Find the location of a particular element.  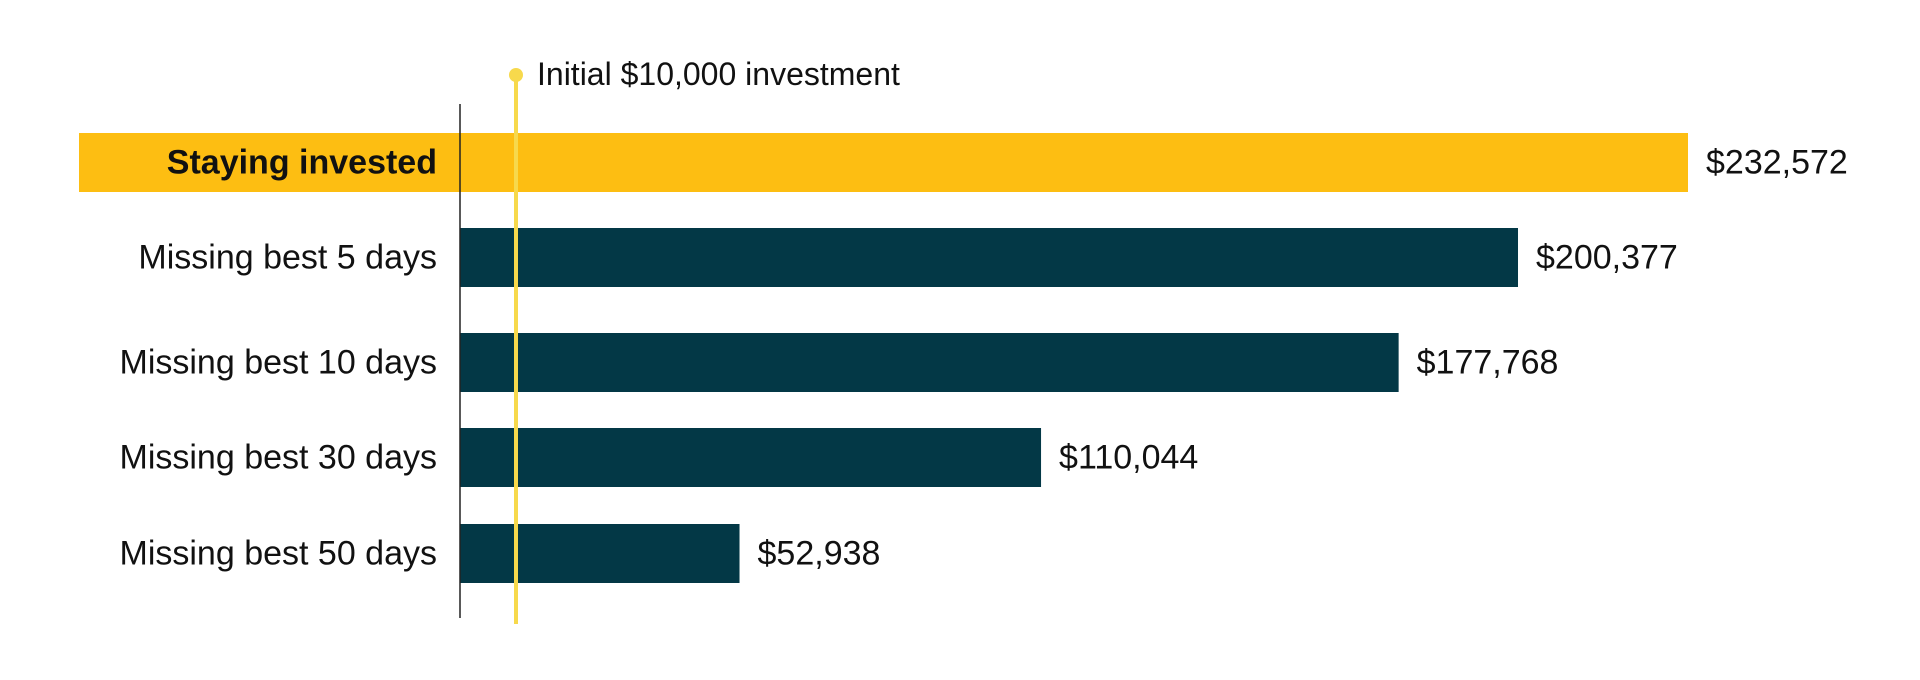

reference-marker-dot is located at coordinates (516, 75).